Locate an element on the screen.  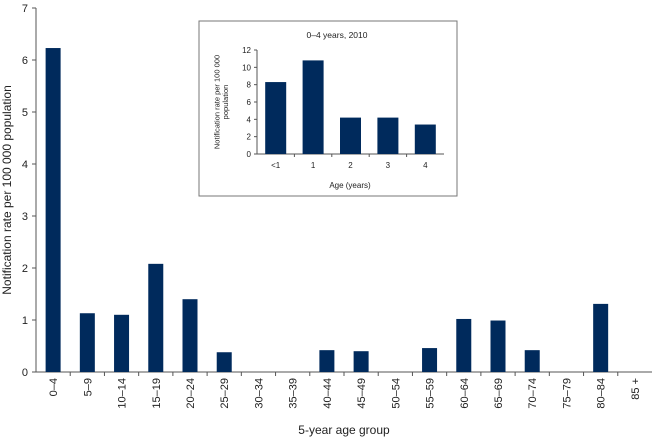
main-x-tick-label: 20–24 is located at coordinates (191, 393).